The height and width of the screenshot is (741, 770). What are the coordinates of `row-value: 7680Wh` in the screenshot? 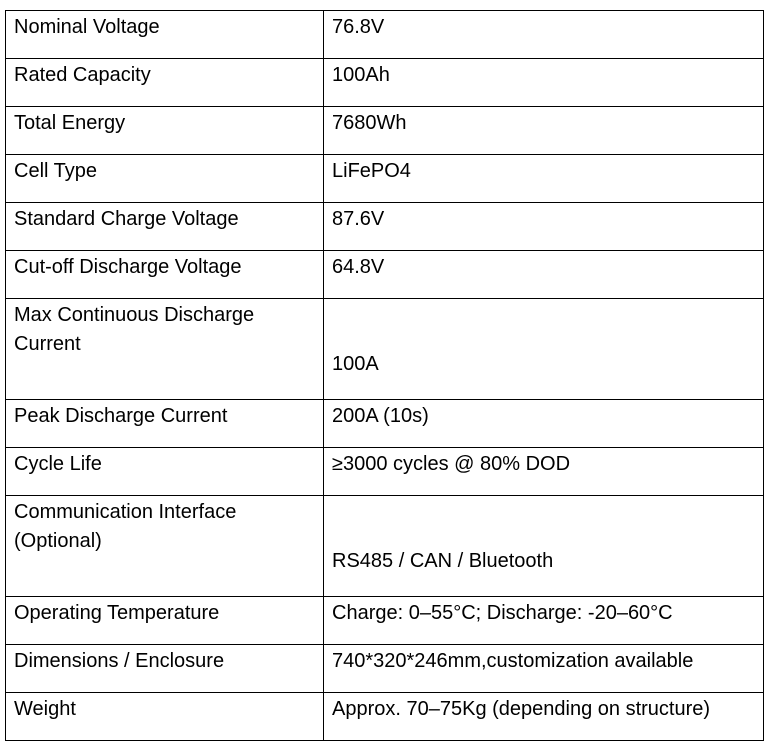 It's located at (543, 130).